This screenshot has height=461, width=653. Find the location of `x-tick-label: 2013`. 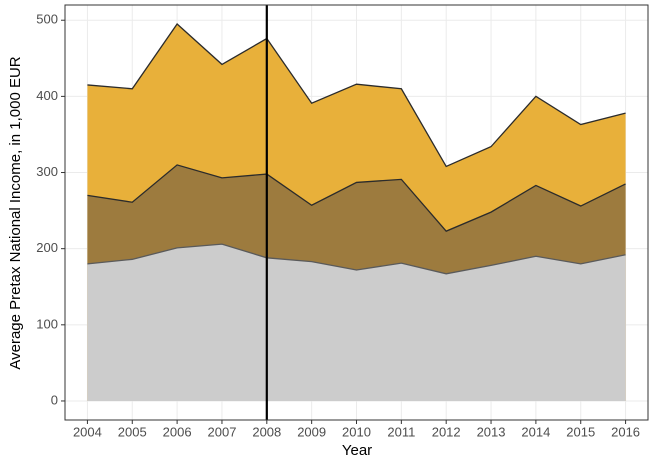

x-tick-label: 2013 is located at coordinates (491, 431).